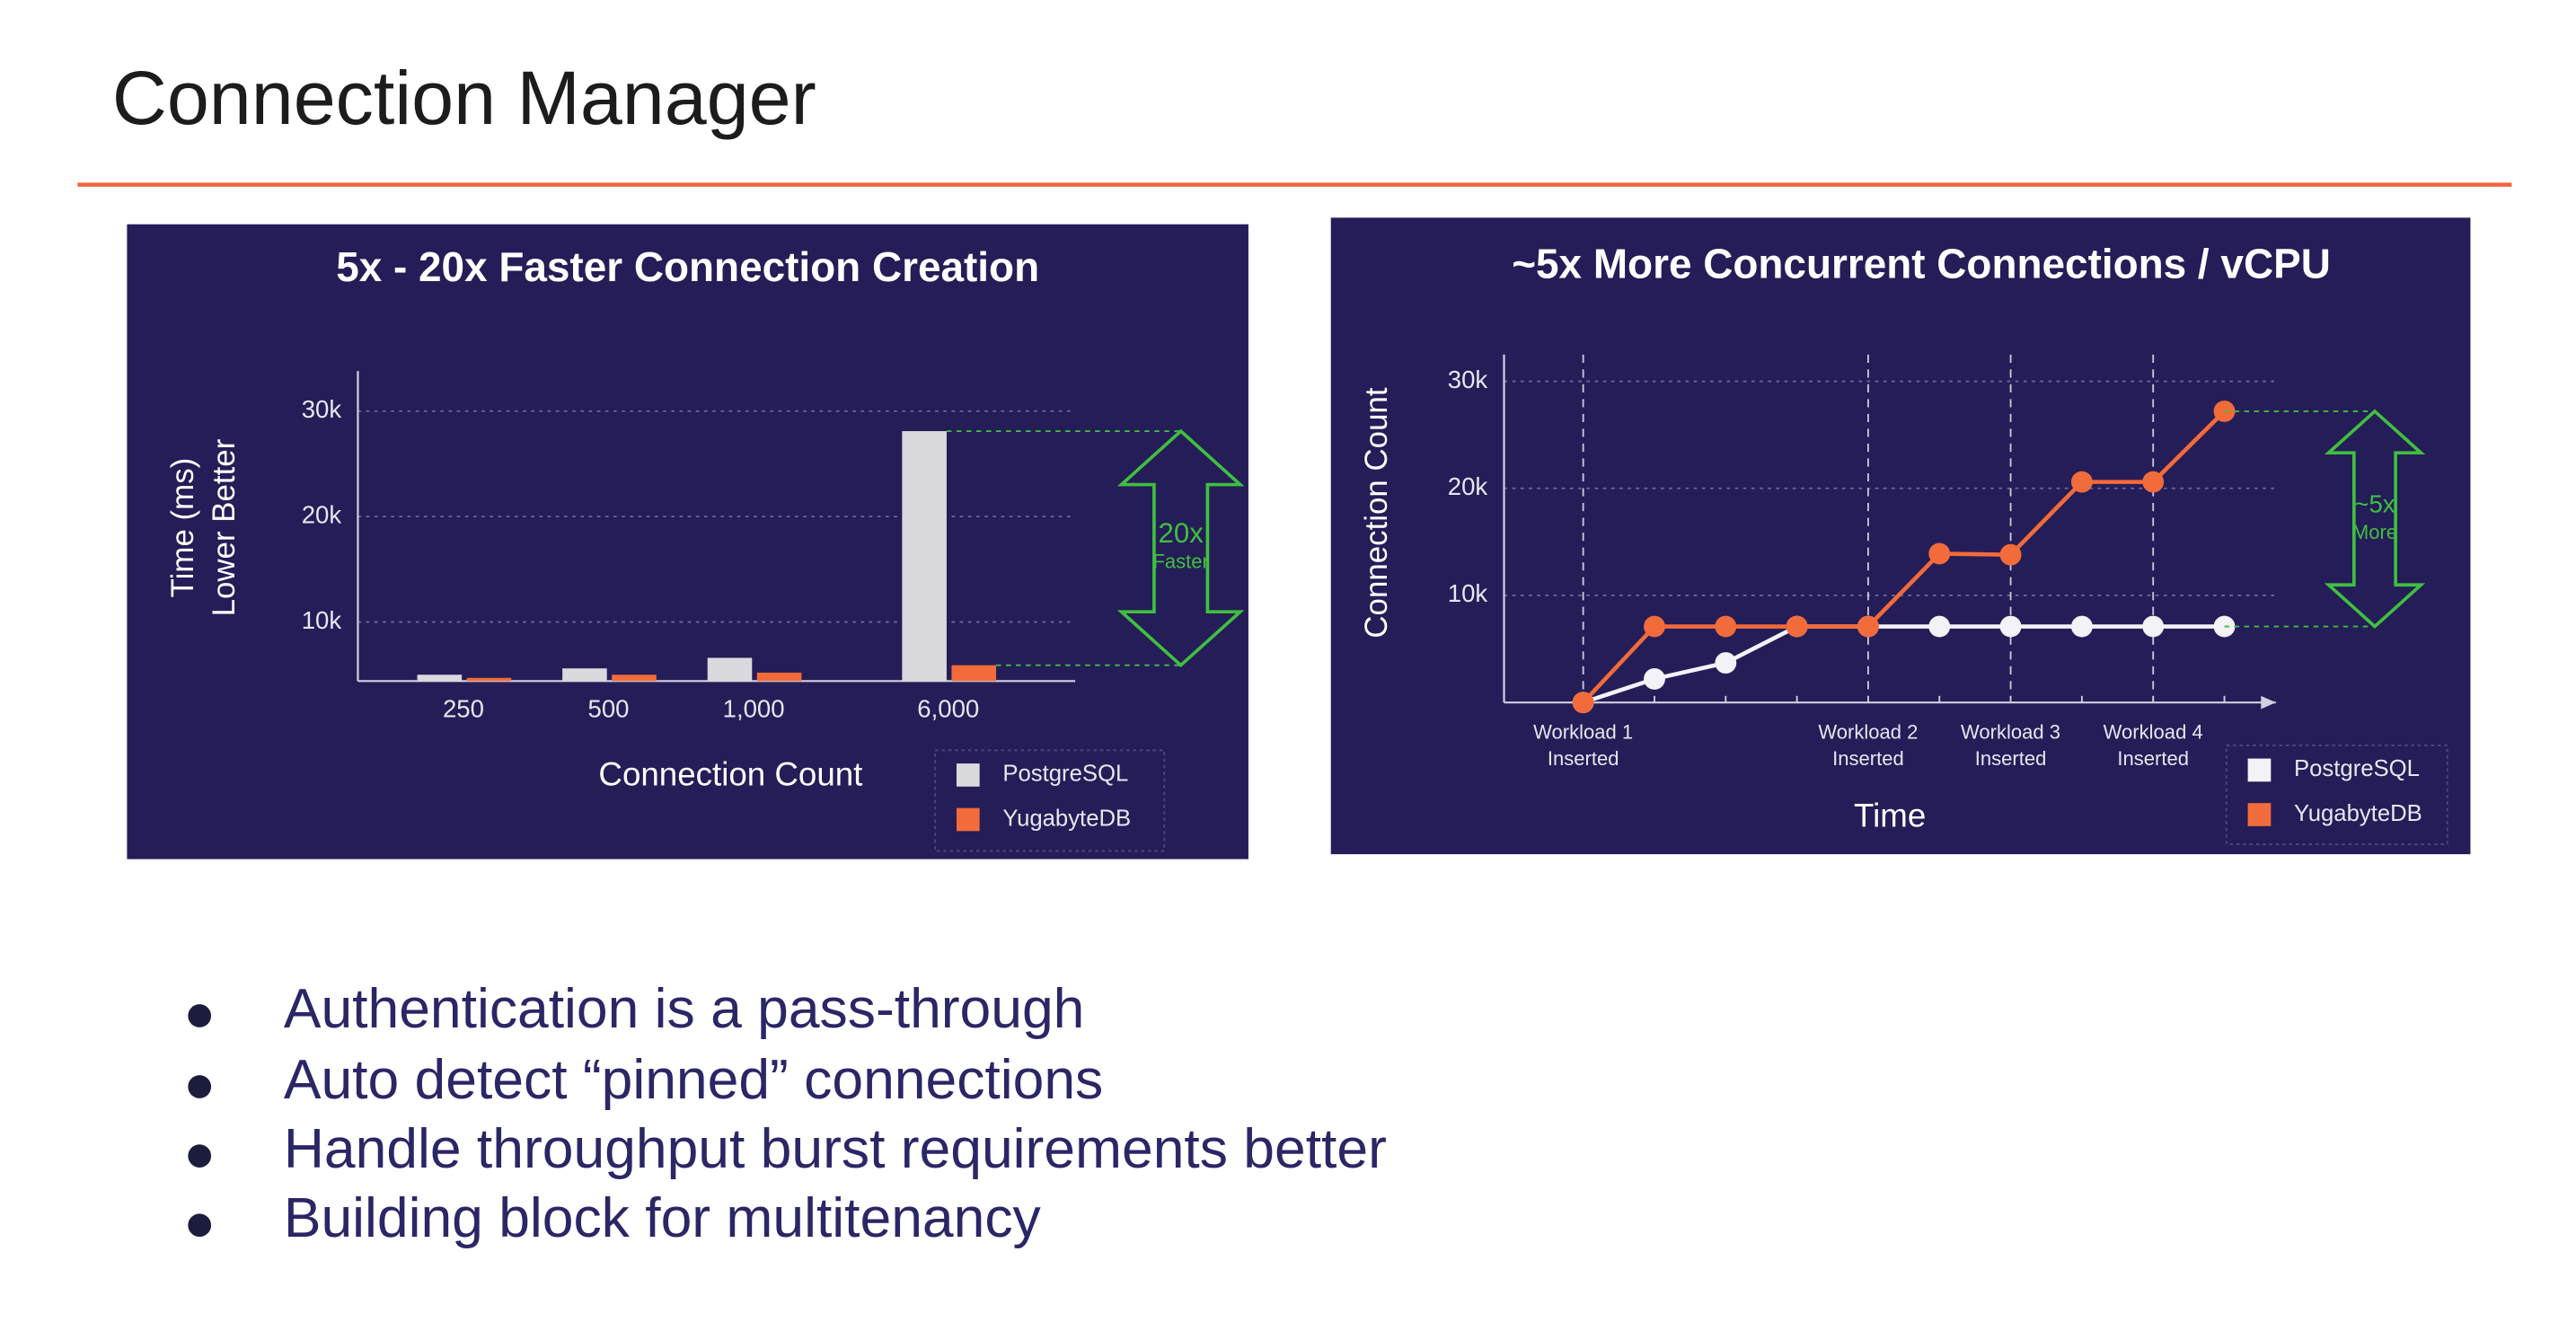  Describe the element at coordinates (2374, 532) in the screenshot. I see `annotation-note: More` at that location.